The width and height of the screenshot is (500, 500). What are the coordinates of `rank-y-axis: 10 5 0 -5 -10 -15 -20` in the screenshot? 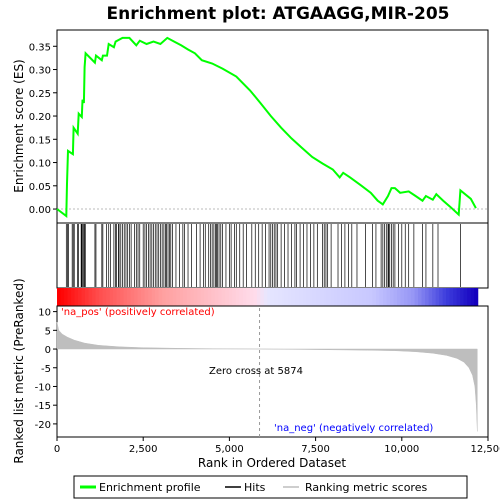 It's located at (46, 369).